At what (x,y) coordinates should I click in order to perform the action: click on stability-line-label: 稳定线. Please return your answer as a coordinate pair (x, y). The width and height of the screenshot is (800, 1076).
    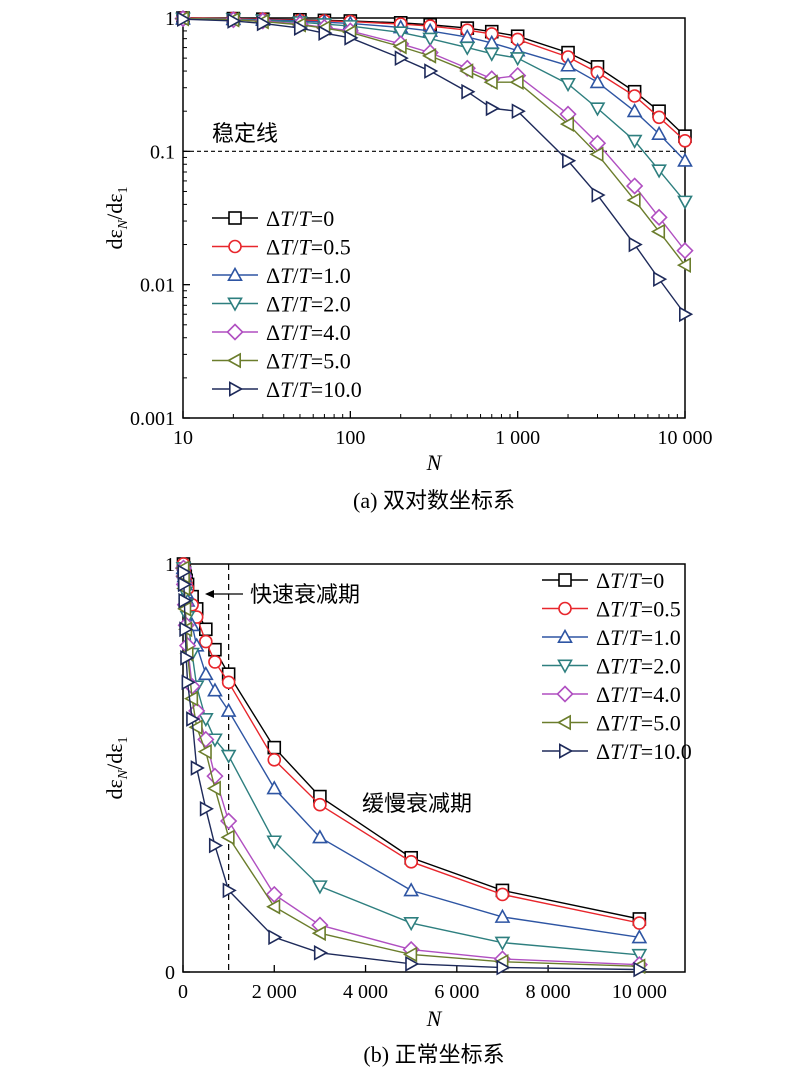
    Looking at the image, I should click on (245, 134).